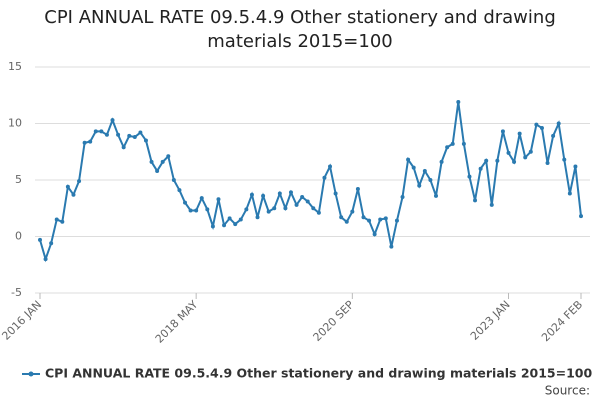 The image size is (600, 400). I want to click on y-tick-label: -5, so click(16, 292).